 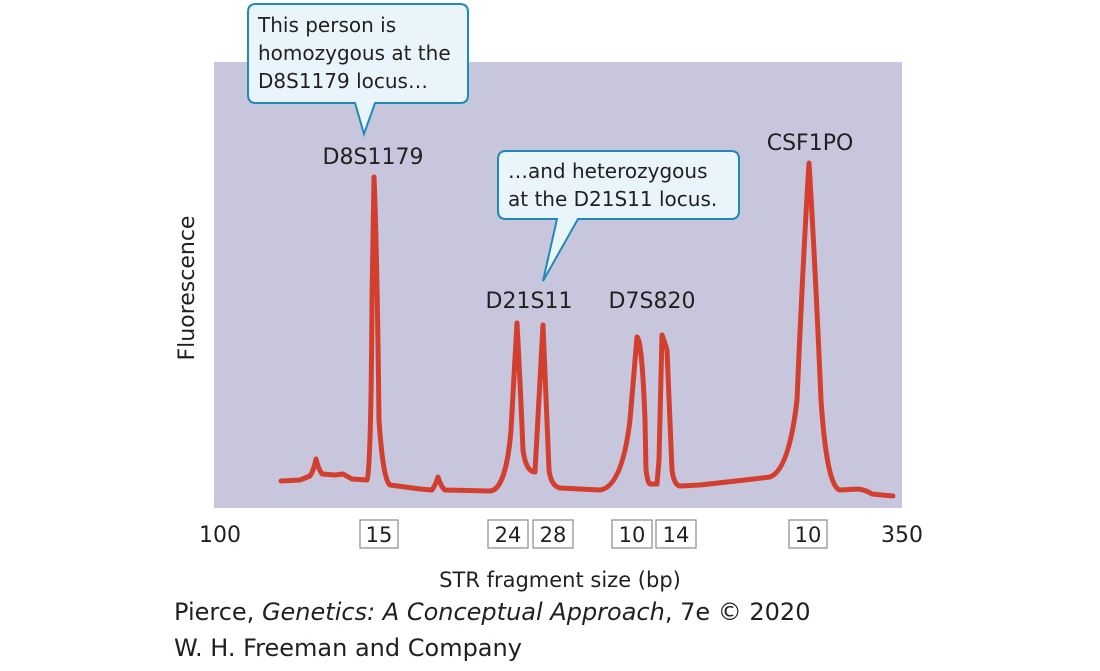 I want to click on callout-homozygous-line-1: This person is, so click(x=326, y=25).